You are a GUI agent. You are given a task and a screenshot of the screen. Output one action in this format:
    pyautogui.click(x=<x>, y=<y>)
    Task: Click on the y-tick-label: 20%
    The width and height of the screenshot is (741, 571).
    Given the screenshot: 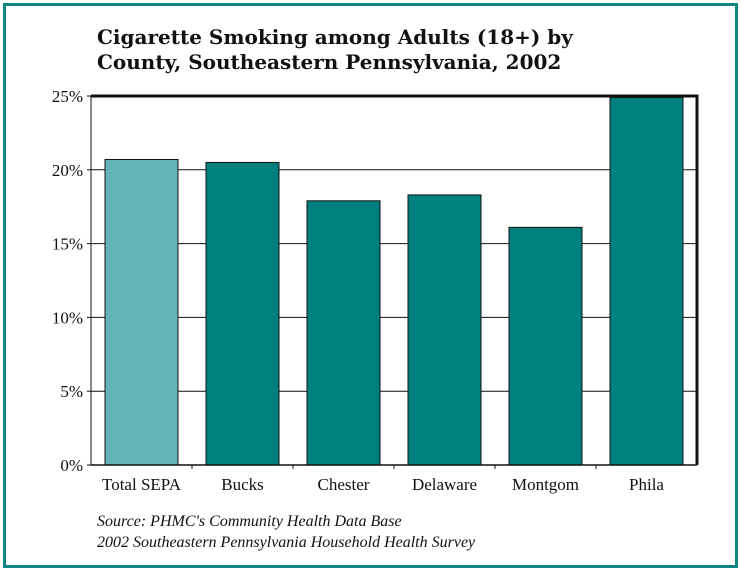 What is the action you would take?
    pyautogui.click(x=67, y=170)
    